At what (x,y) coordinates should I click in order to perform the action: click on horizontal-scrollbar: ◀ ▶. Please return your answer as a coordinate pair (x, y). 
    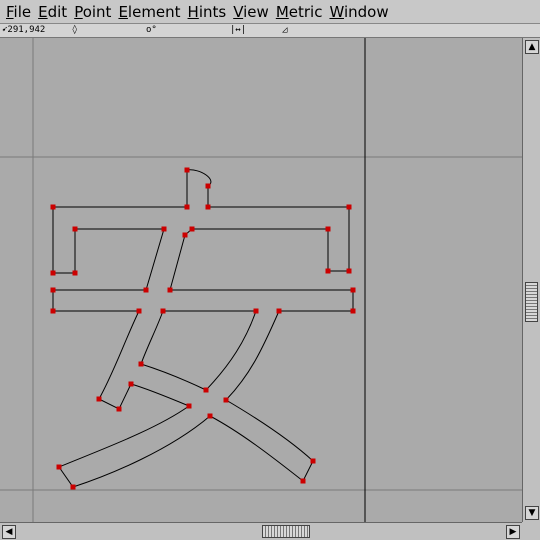
    Looking at the image, I should click on (261, 531).